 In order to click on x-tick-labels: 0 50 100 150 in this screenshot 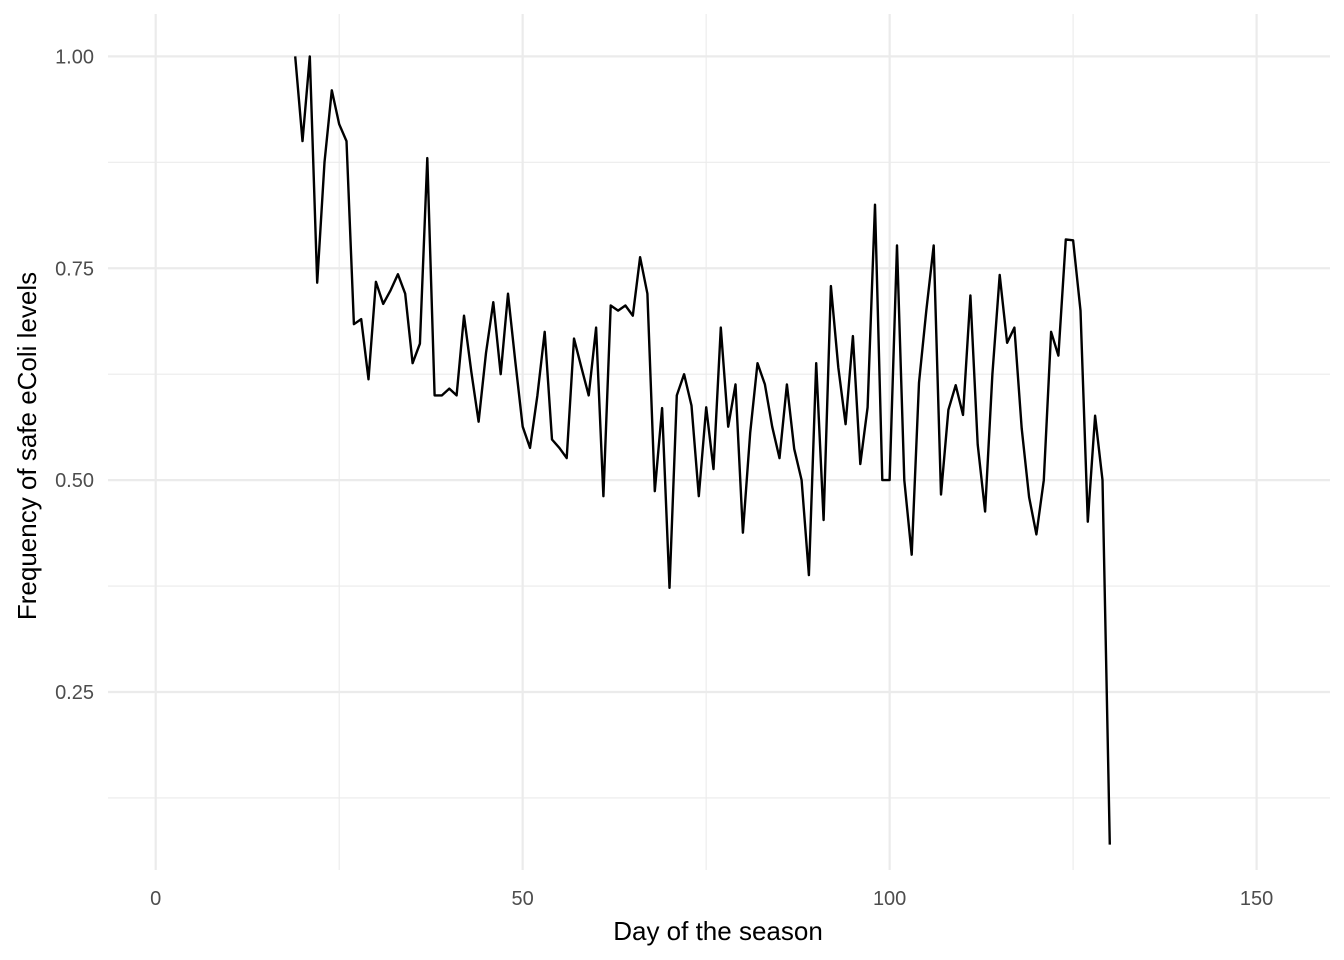, I will do `click(711, 899)`.